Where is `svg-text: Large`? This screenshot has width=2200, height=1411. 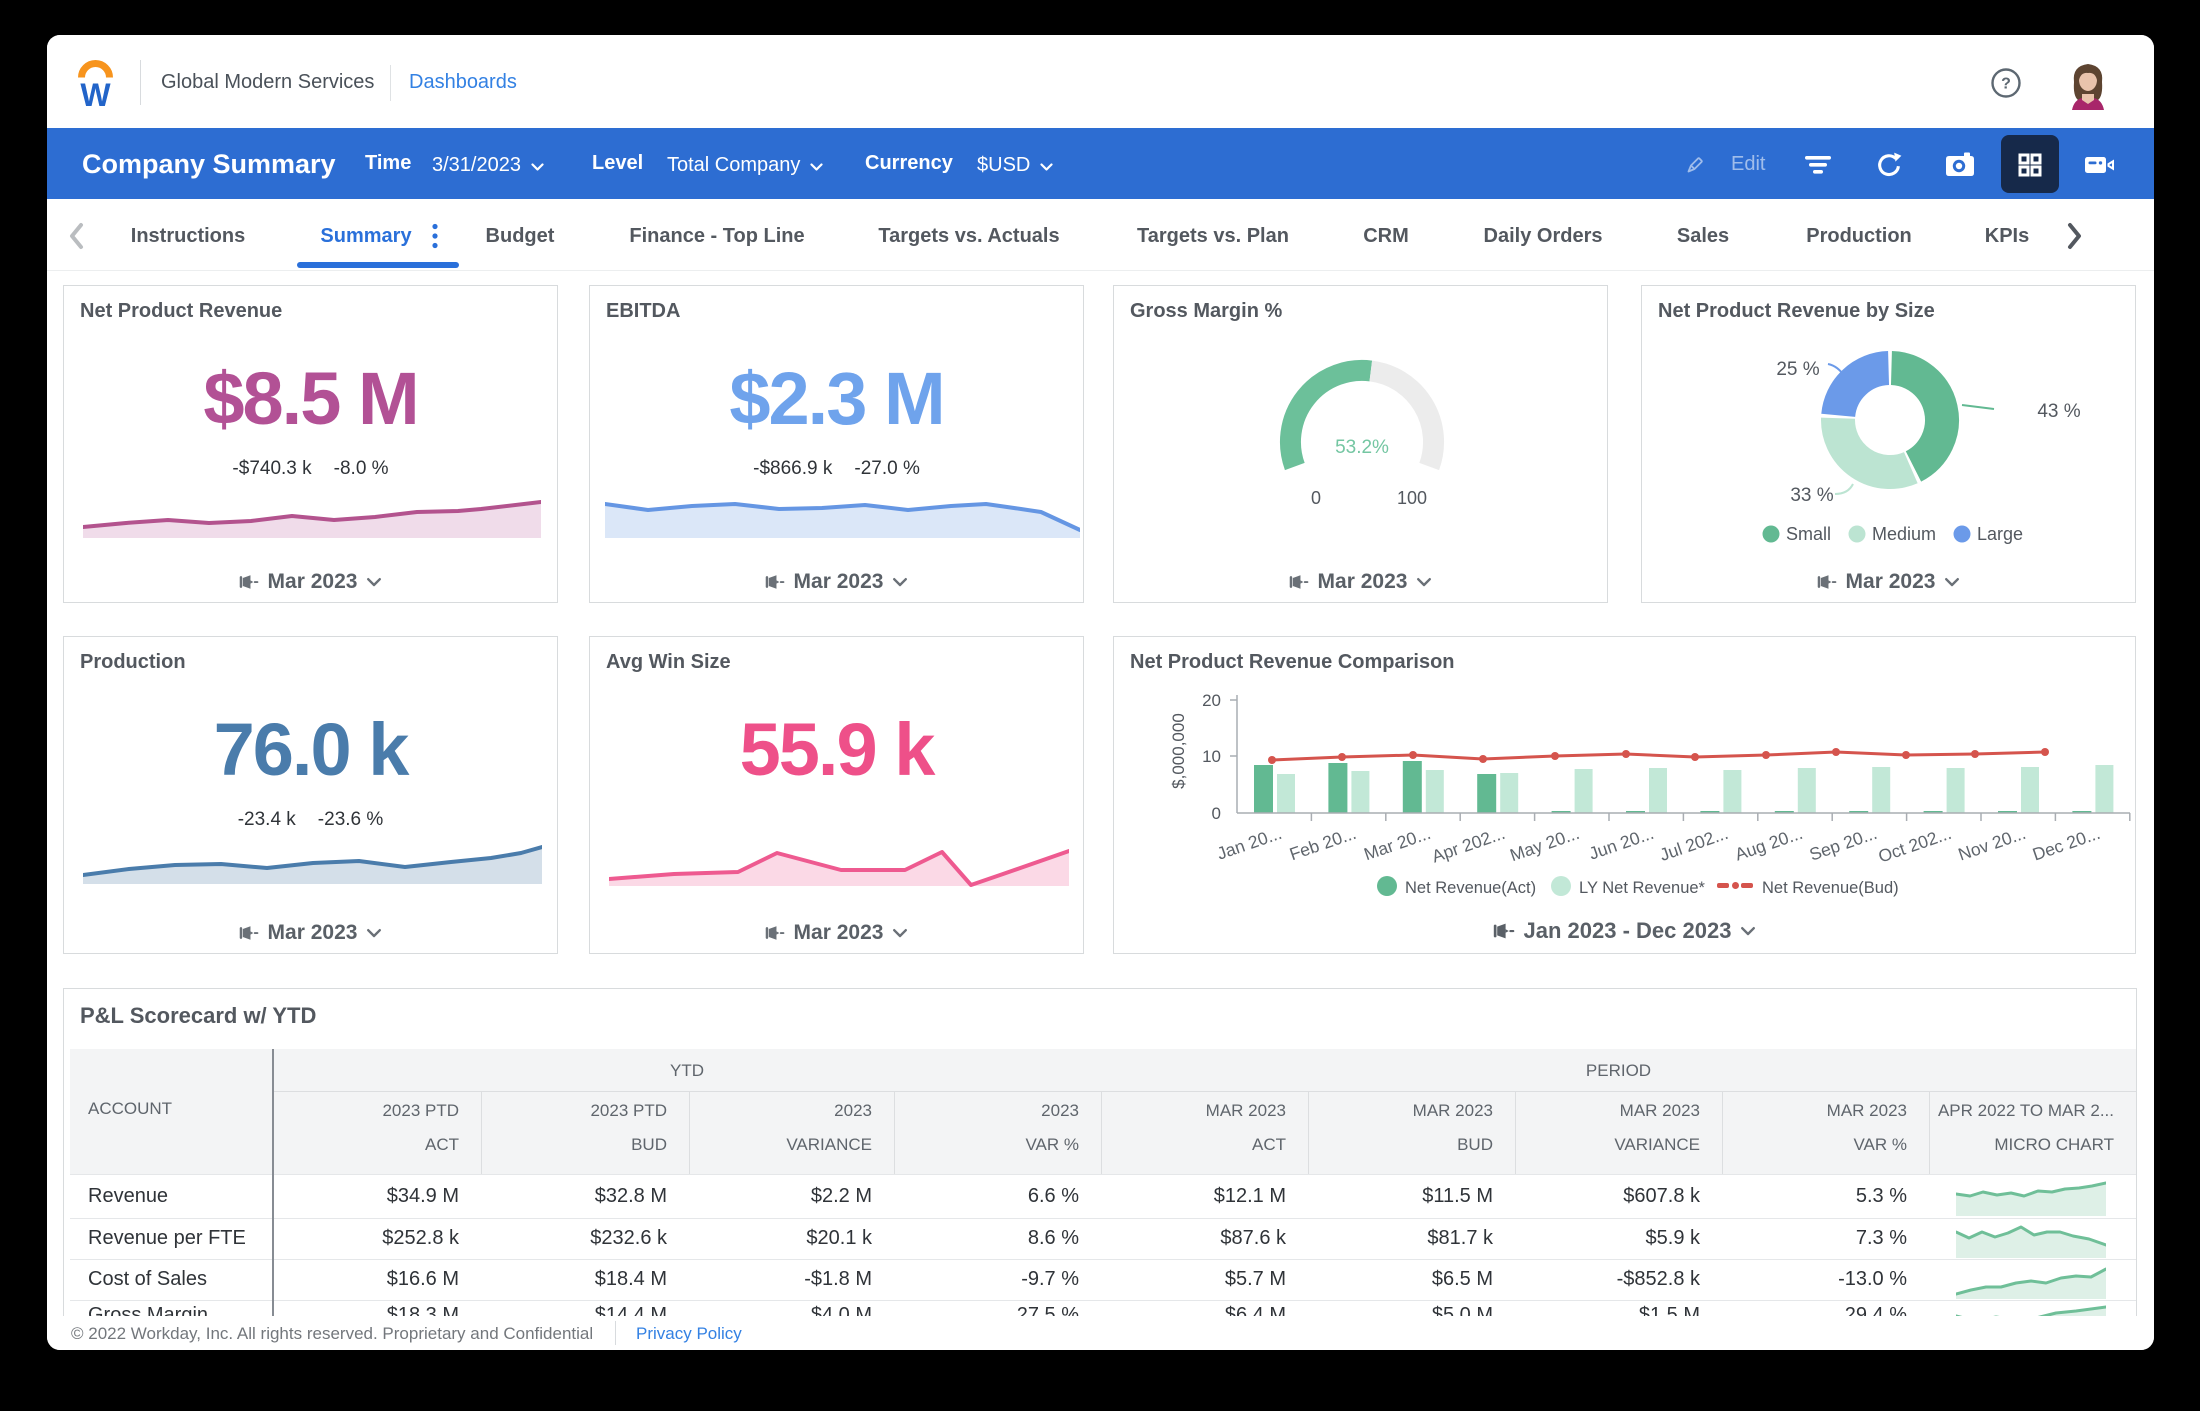 svg-text: Large is located at coordinates (2000, 534).